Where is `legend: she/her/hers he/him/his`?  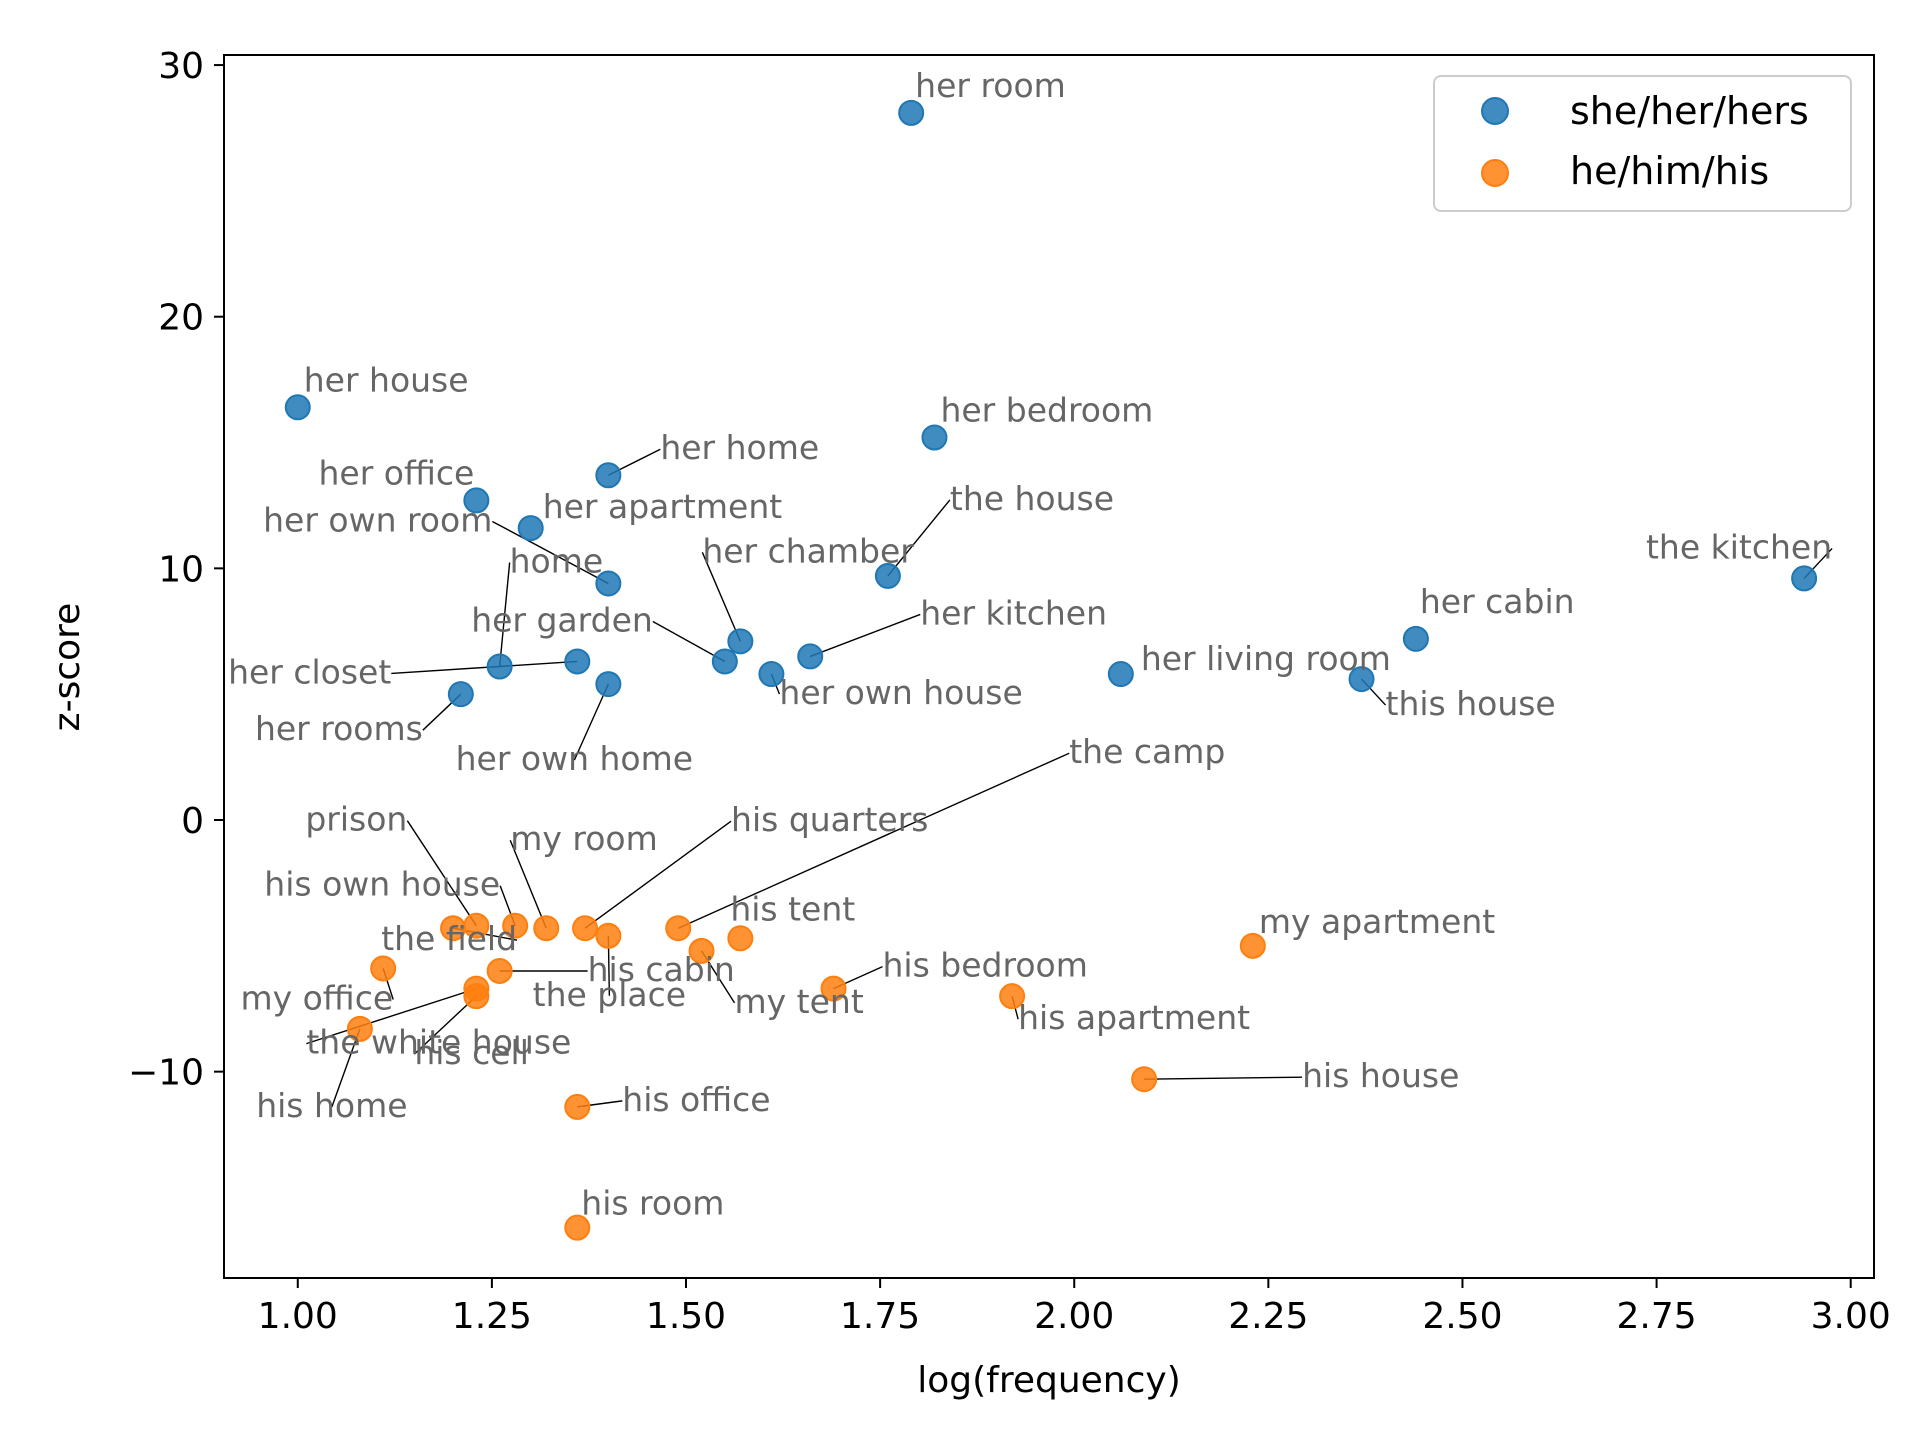 legend: she/her/hers he/him/his is located at coordinates (1642, 143).